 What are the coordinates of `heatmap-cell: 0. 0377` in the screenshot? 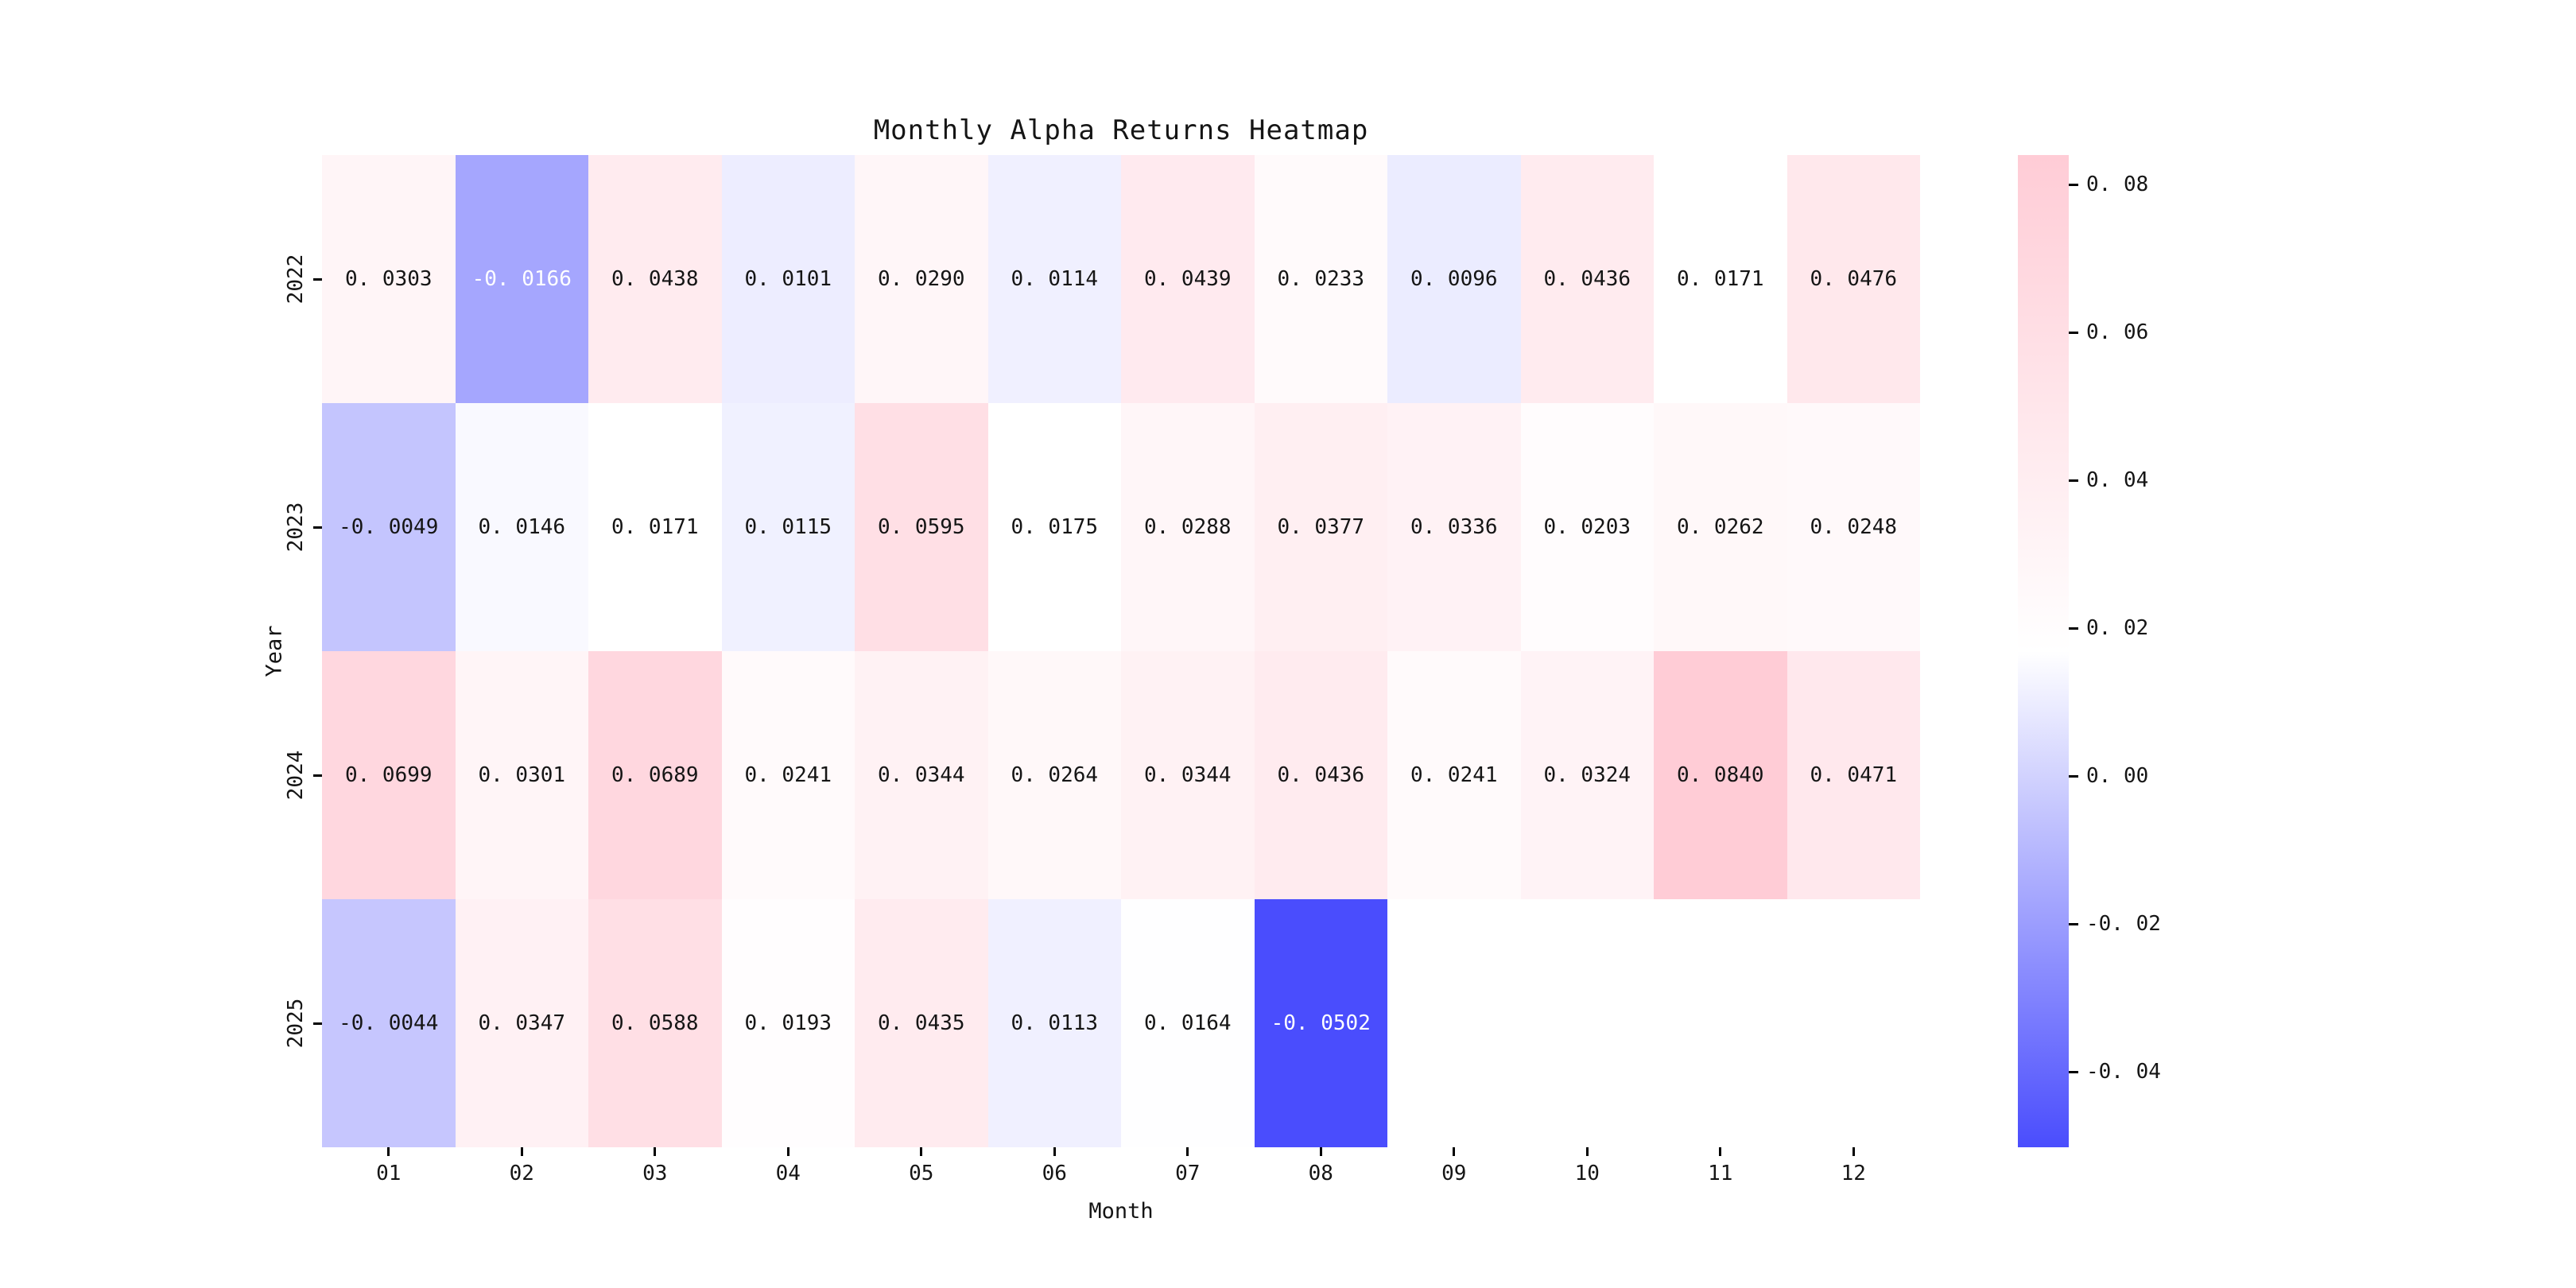 It's located at (1321, 527).